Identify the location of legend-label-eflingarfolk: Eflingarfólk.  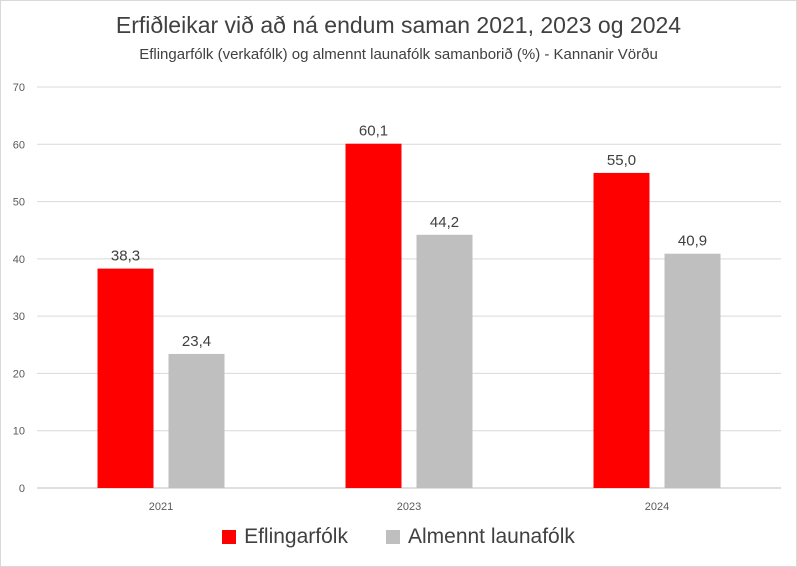
(296, 536).